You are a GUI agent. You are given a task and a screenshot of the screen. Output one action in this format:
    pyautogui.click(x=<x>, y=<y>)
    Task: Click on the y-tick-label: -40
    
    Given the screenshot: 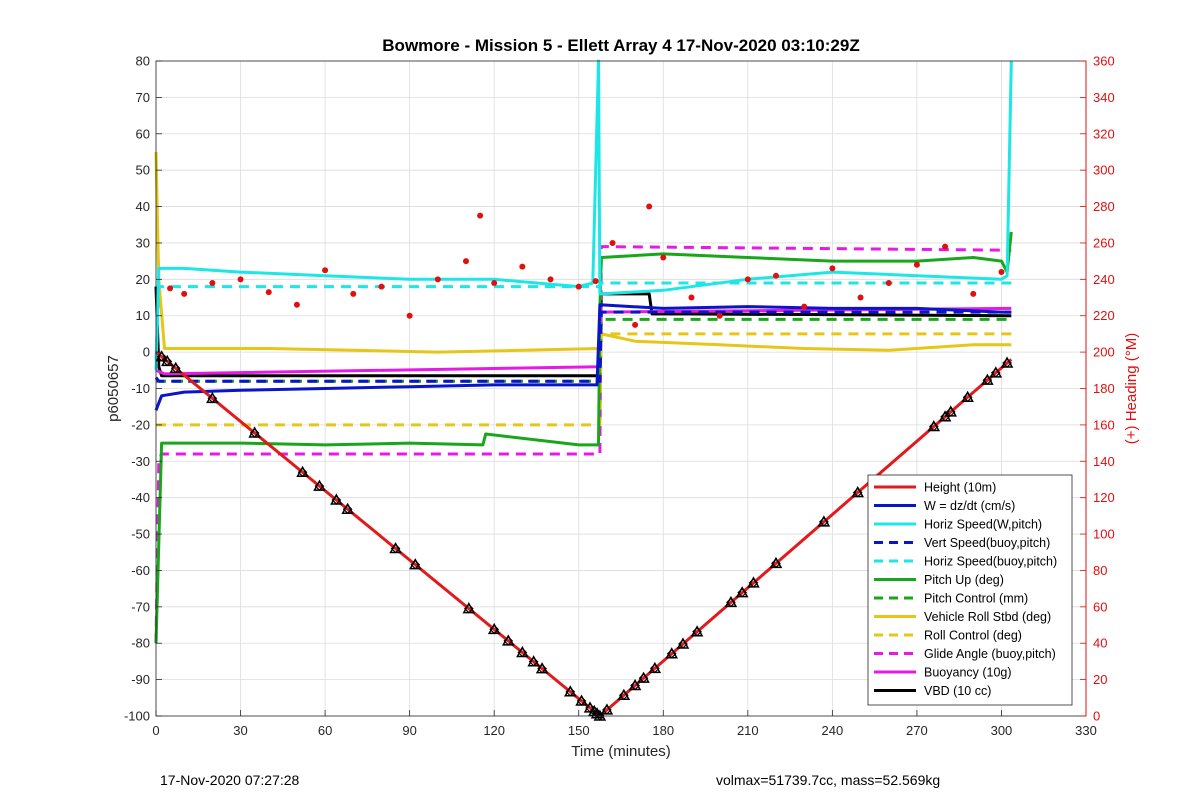 What is the action you would take?
    pyautogui.click(x=140, y=497)
    